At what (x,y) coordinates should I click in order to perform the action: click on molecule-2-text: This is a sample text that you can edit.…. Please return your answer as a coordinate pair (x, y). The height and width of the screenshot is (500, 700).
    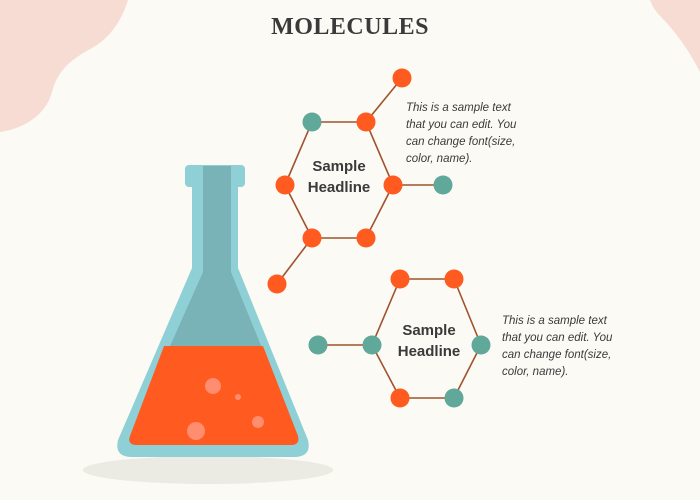
    Looking at the image, I should click on (558, 347).